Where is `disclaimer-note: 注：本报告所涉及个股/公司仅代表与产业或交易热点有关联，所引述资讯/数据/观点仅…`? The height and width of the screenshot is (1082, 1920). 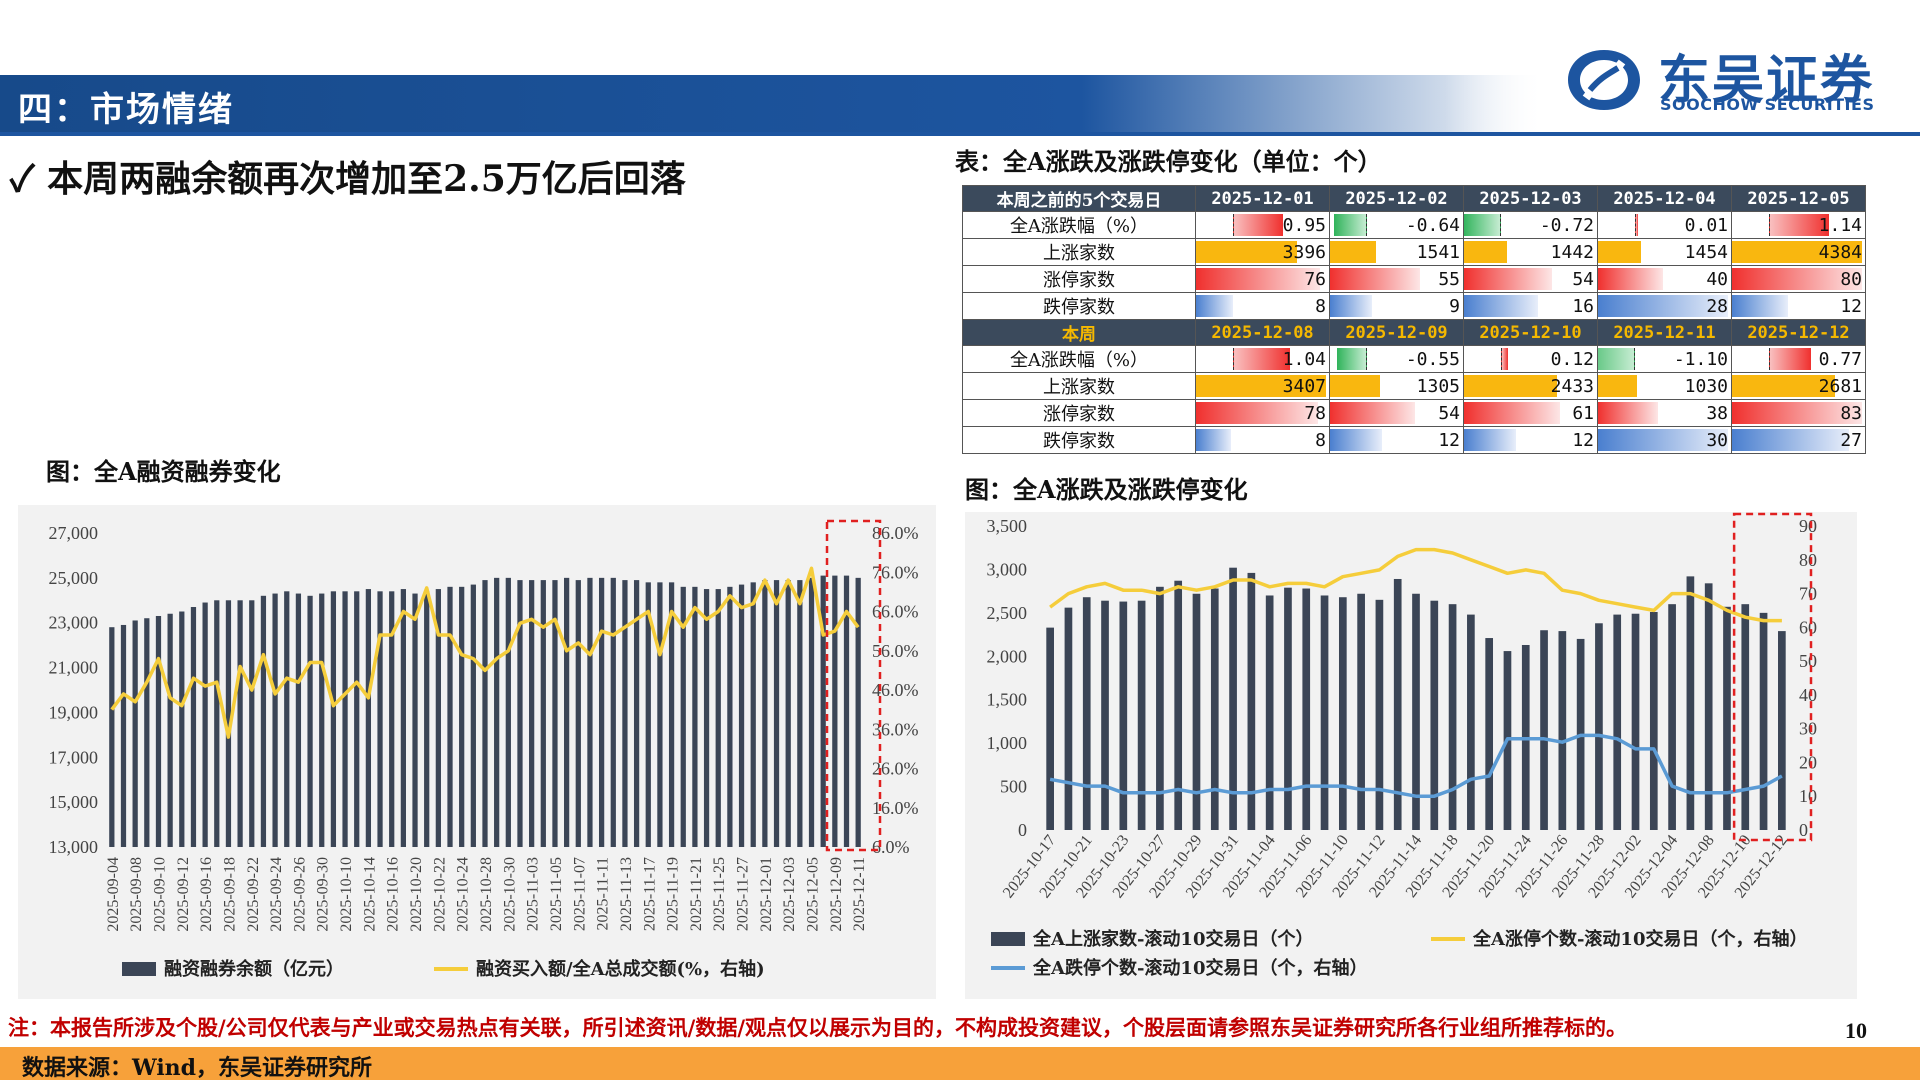
disclaimer-note: 注：本报告所涉及个股/公司仅代表与产业或交易热点有关联，所引述资讯/数据/观点仅… is located at coordinates (818, 1027).